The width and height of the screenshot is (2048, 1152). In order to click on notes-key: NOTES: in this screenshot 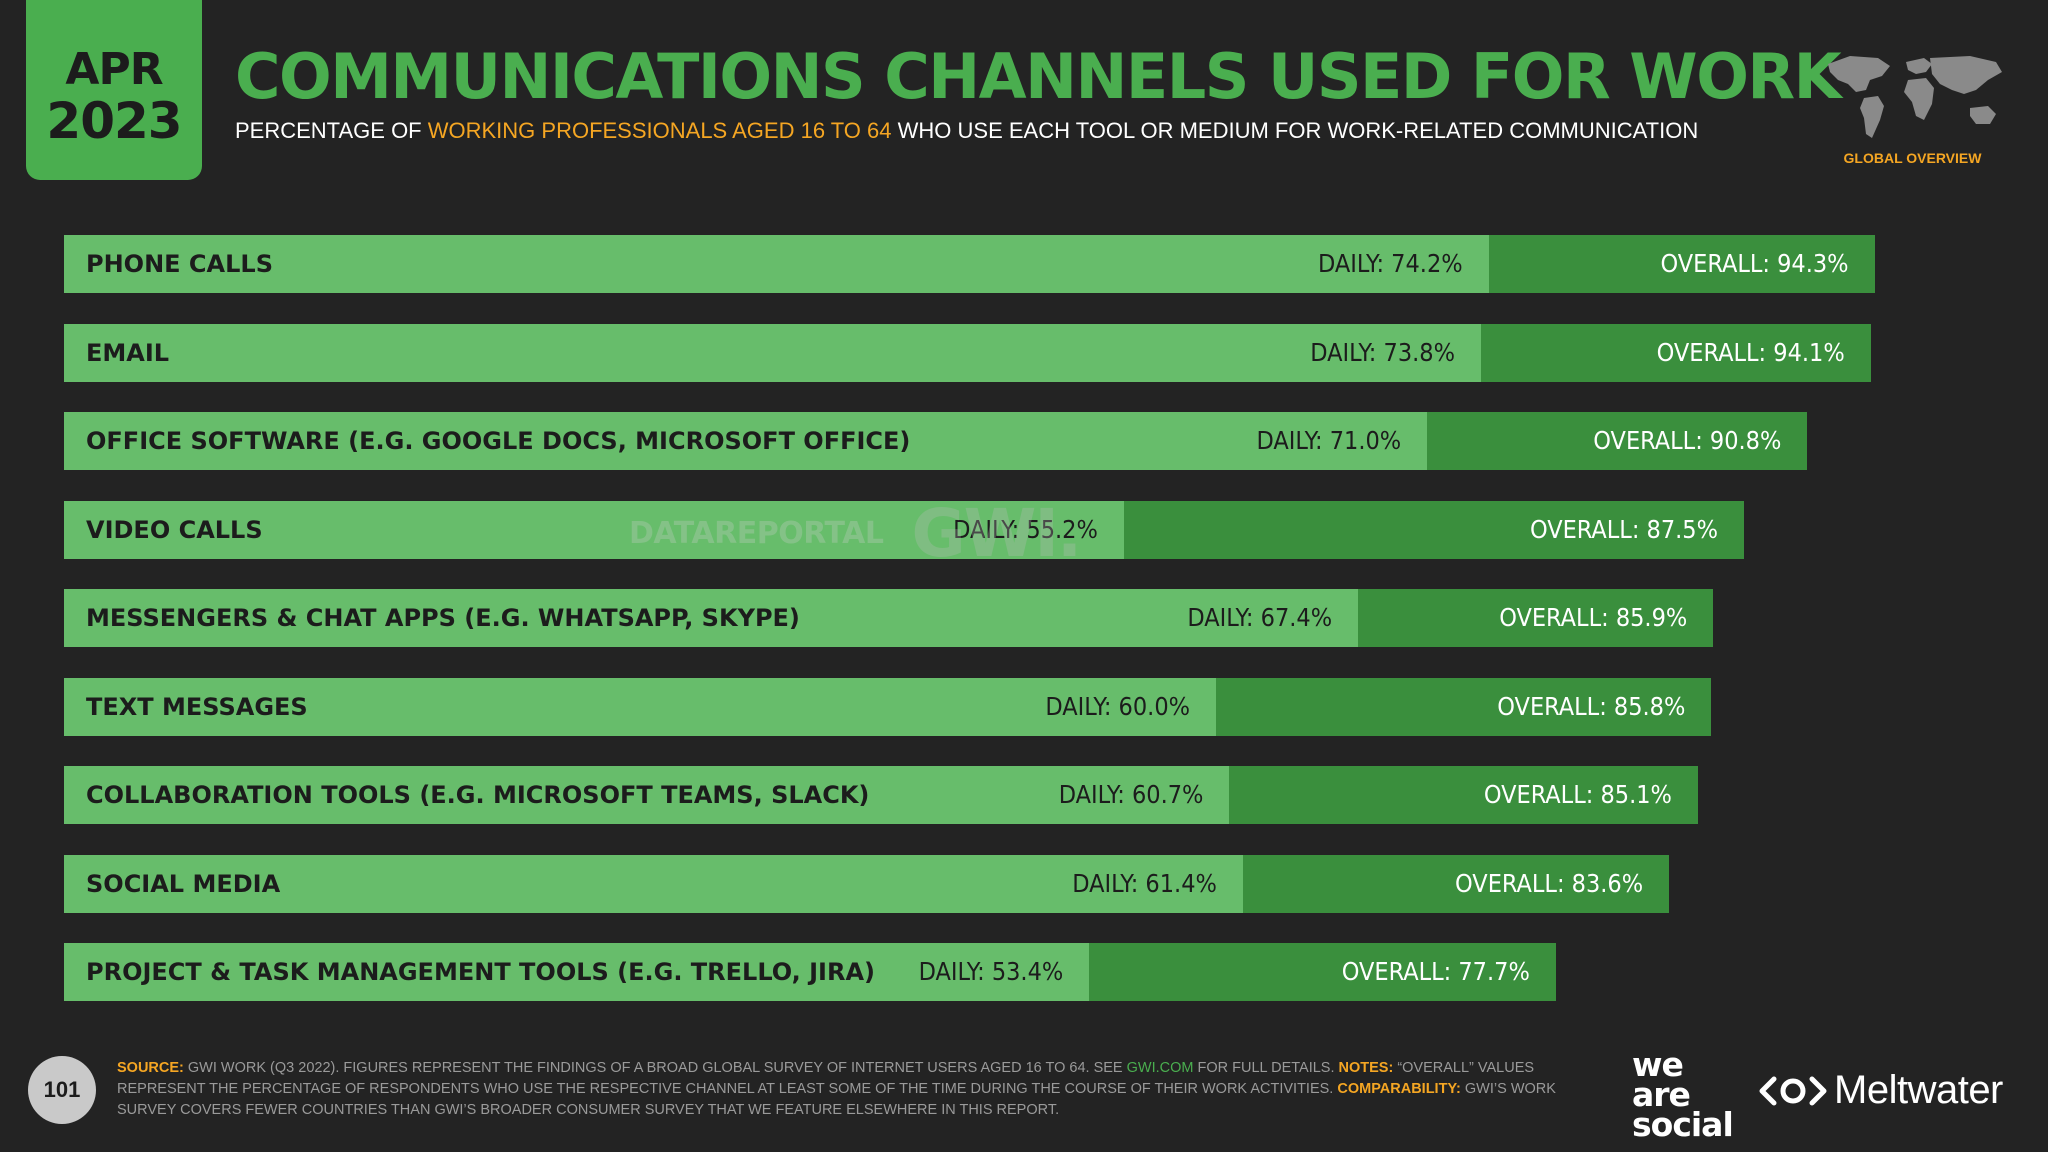, I will do `click(1366, 1068)`.